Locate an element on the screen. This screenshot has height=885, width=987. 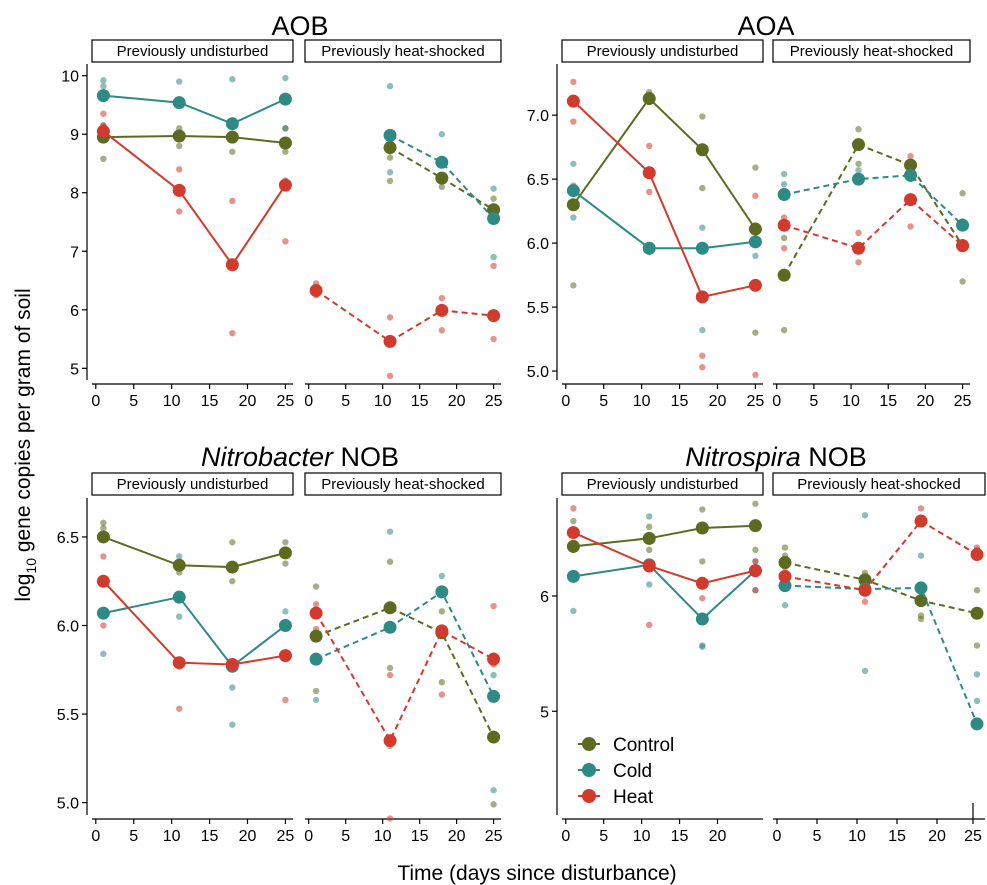
x-tick-label: 15 is located at coordinates (420, 836).